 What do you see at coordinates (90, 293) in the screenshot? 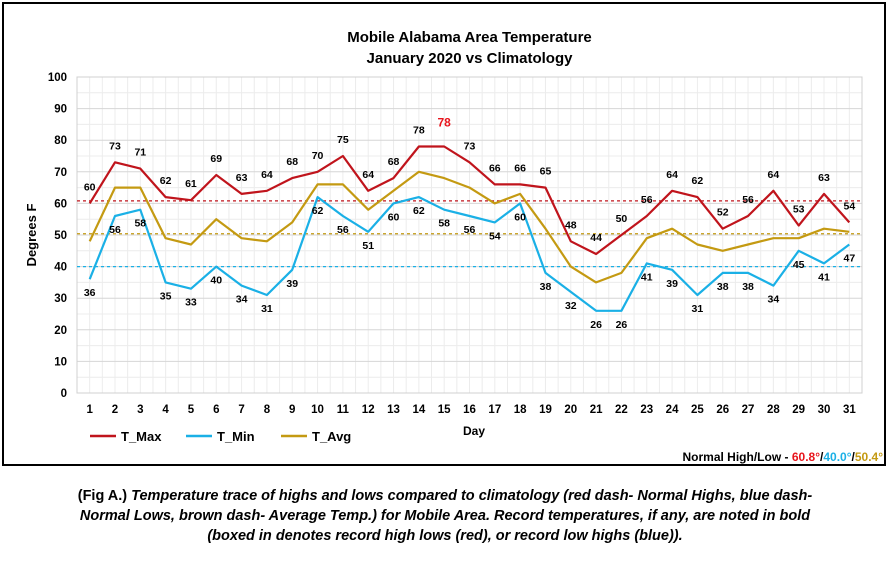
I see `data-label-min: 36` at bounding box center [90, 293].